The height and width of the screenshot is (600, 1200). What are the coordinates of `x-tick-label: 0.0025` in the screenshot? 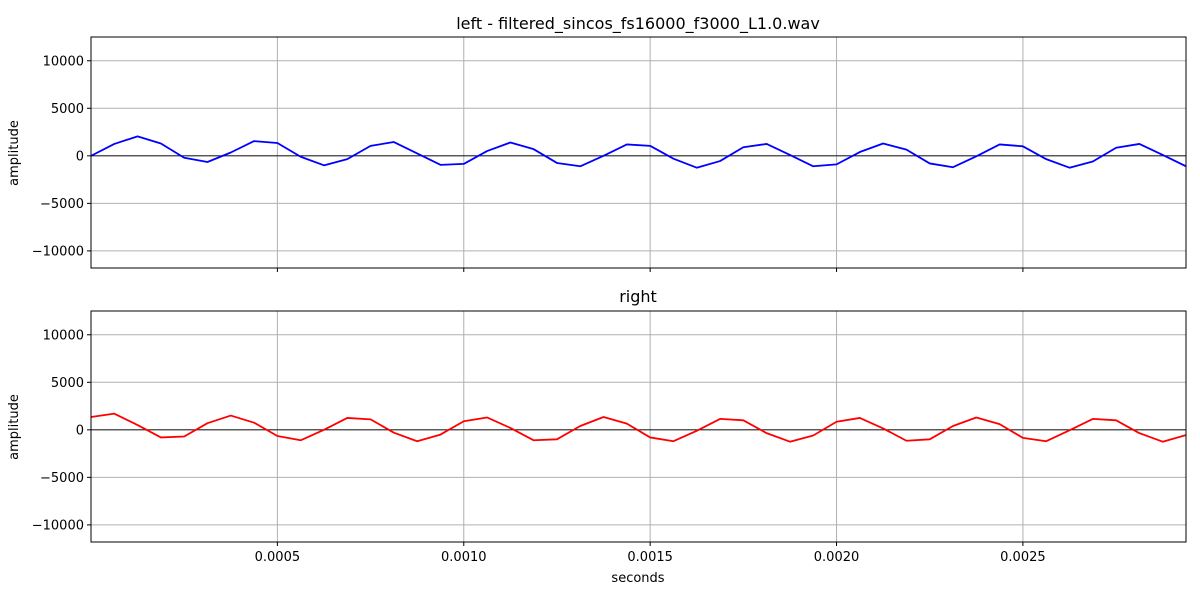 It's located at (1023, 557).